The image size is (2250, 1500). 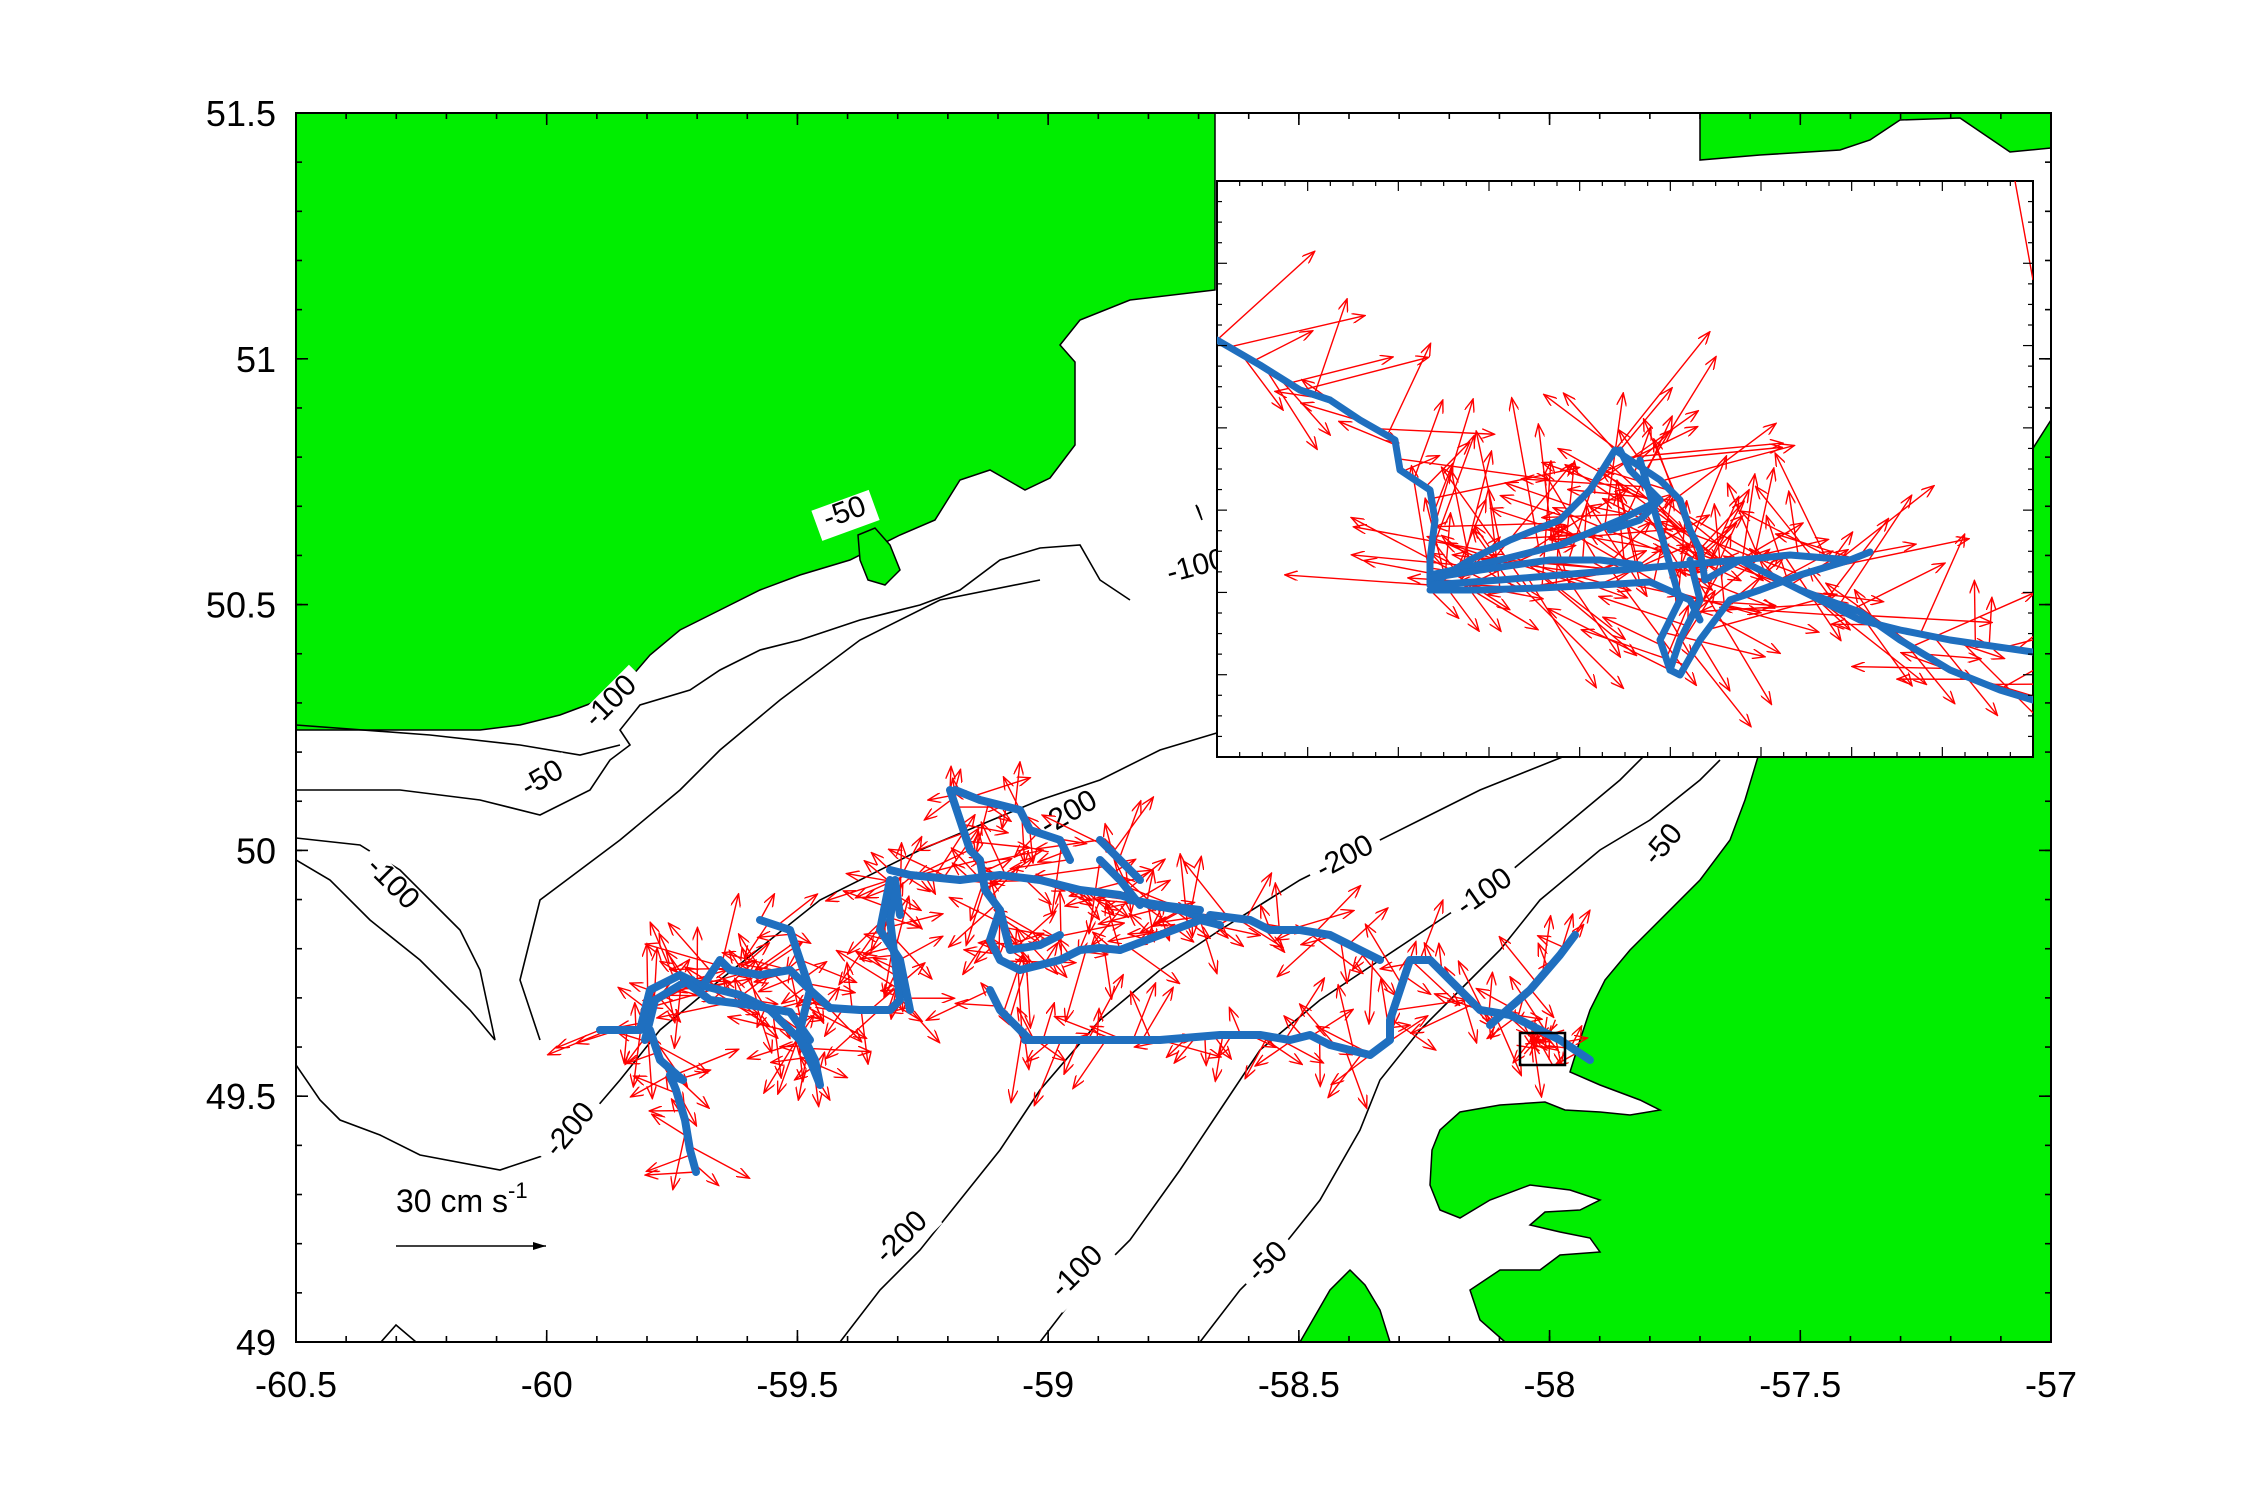 What do you see at coordinates (1095, 981) in the screenshot?
I see `ship-track` at bounding box center [1095, 981].